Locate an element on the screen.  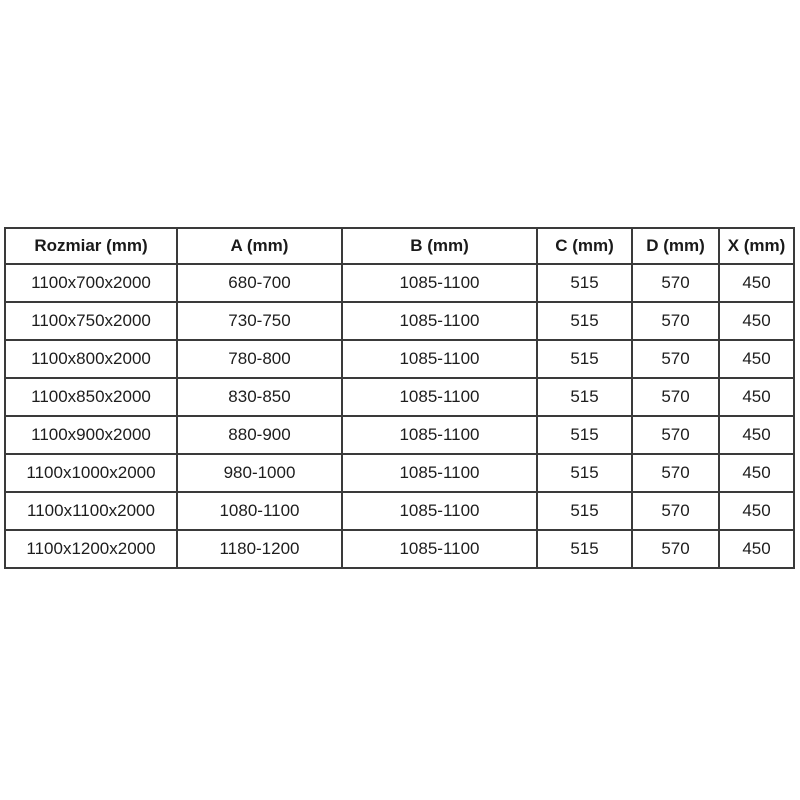
table-cell: 730-750 is located at coordinates (259, 321).